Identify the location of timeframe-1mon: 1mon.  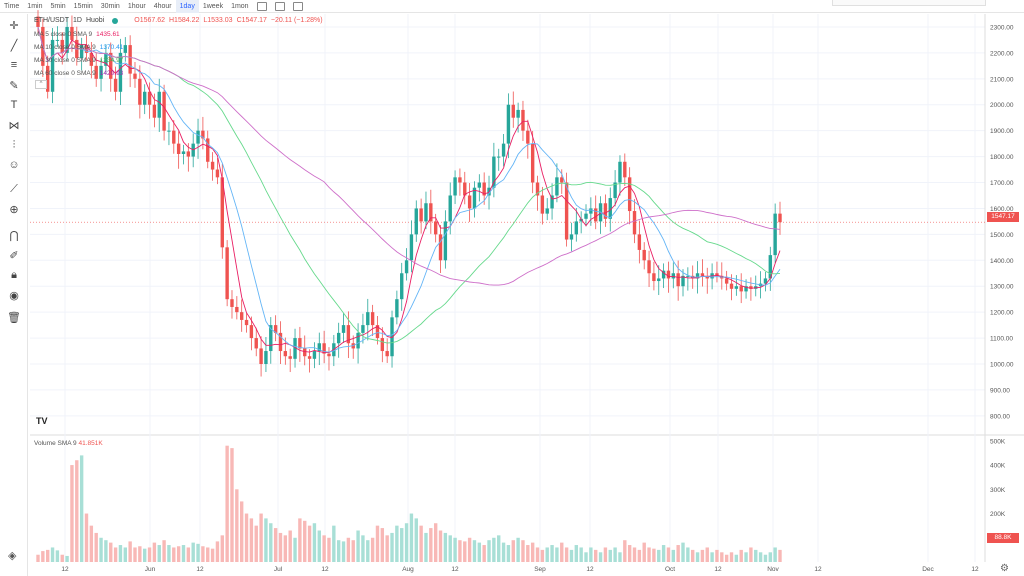
(240, 6).